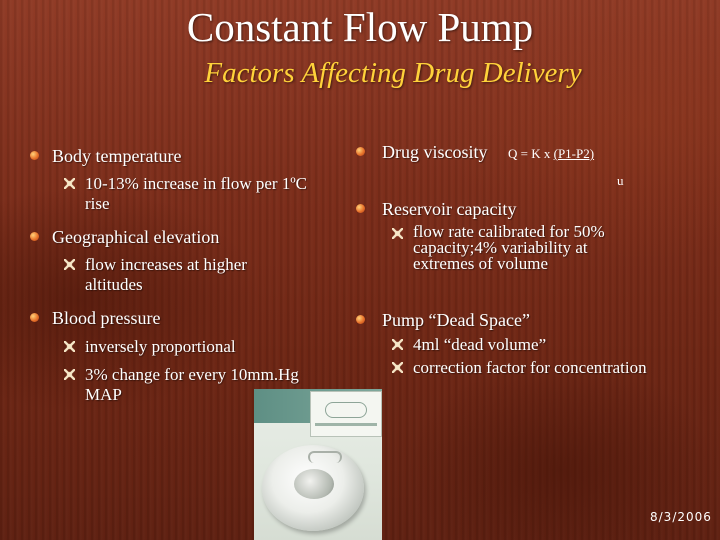 The width and height of the screenshot is (720, 540). What do you see at coordinates (681, 517) in the screenshot?
I see `slide-date: 8/3/2006` at bounding box center [681, 517].